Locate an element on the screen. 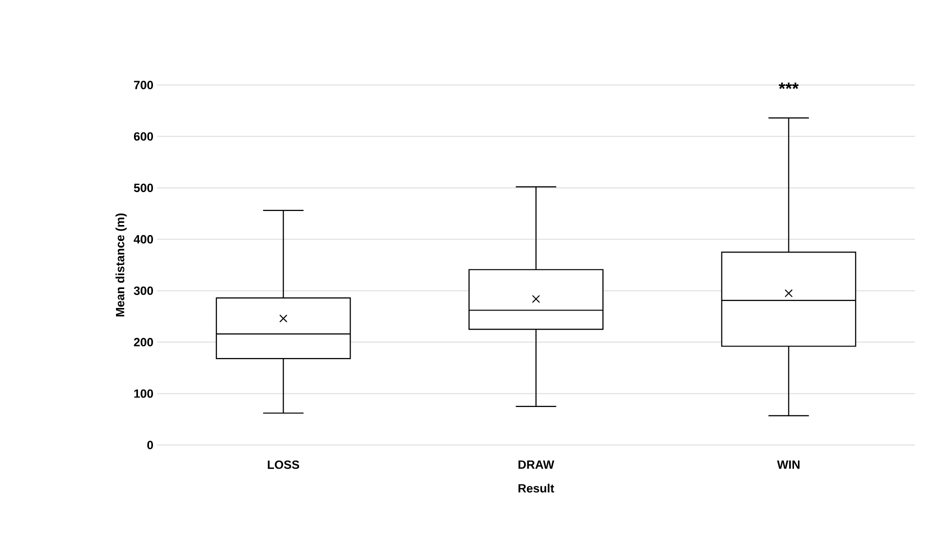  y-tick-label: 0 is located at coordinates (150, 445).